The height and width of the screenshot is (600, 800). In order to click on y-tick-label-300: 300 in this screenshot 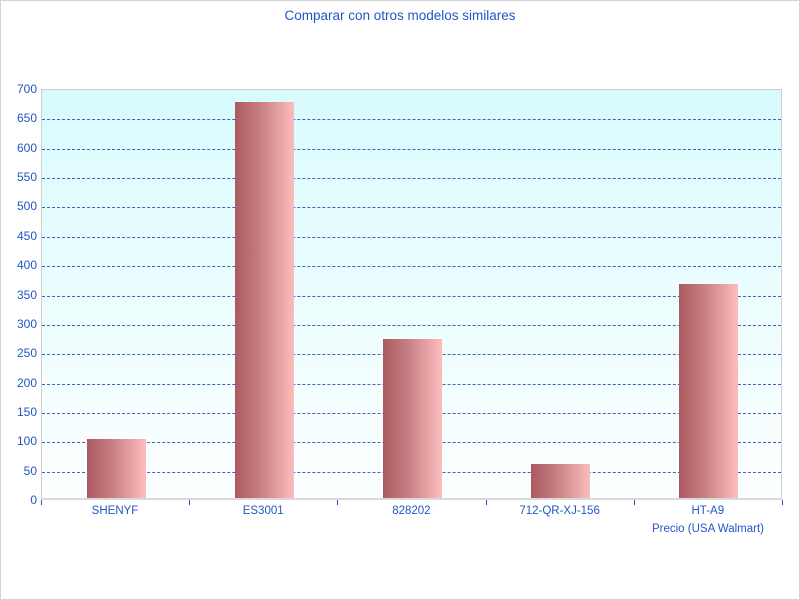, I will do `click(26, 323)`.